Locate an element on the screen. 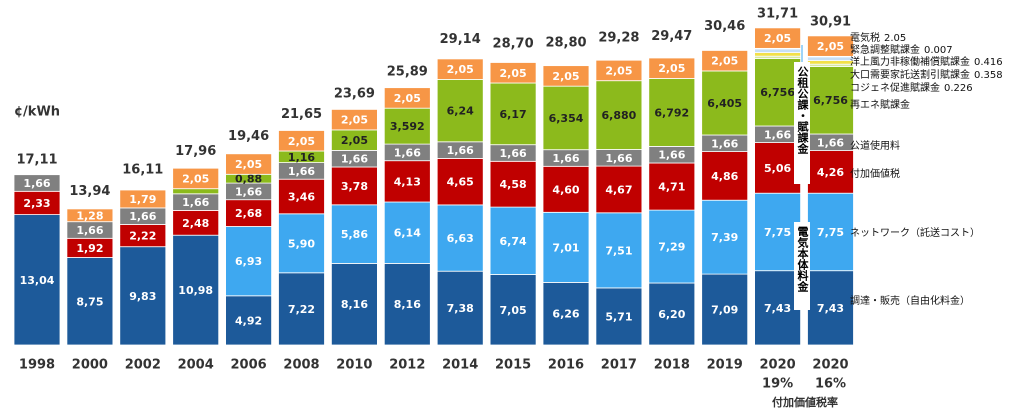  x-tick-label: 2006 is located at coordinates (249, 365).